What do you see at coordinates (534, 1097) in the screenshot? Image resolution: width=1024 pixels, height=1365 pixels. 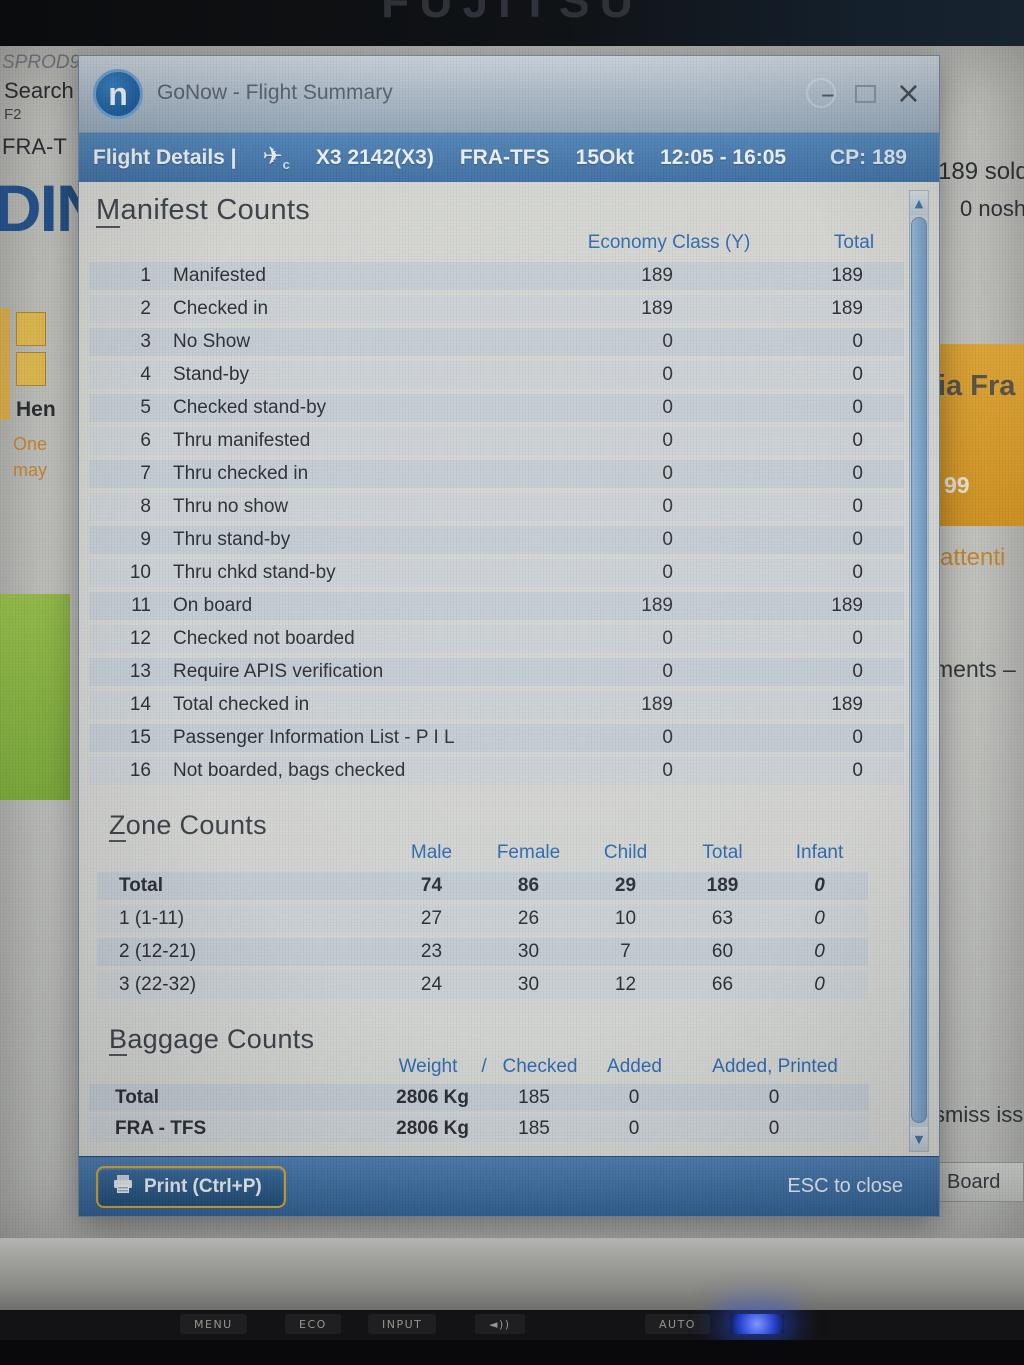 I see `baggage-checked-value: 185` at bounding box center [534, 1097].